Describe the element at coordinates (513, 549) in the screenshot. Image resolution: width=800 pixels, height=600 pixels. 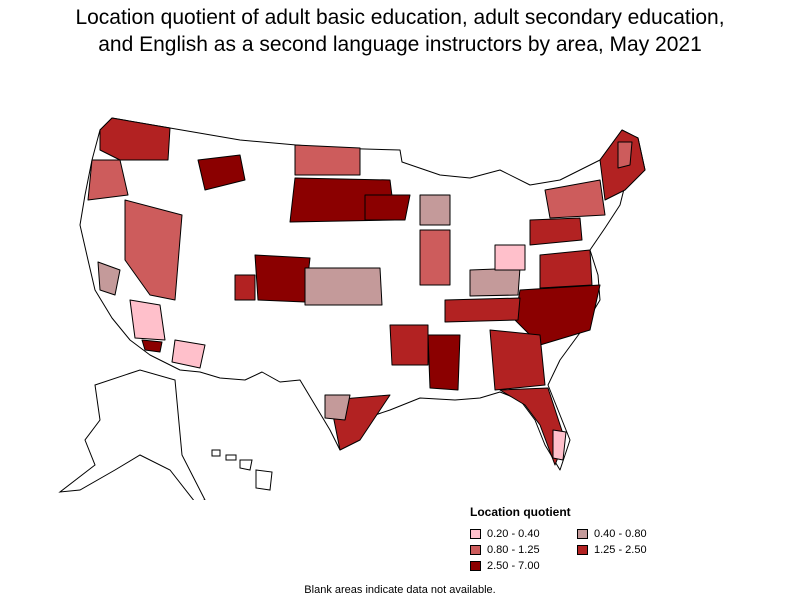
I see `legend-label-2: 0.80 - 1.25` at that location.